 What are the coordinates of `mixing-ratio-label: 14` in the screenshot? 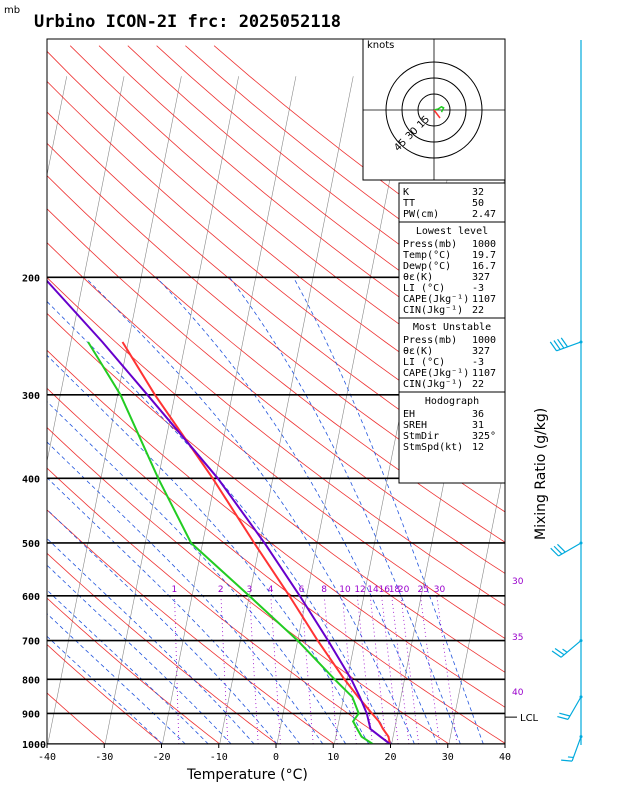 It's located at (373, 590).